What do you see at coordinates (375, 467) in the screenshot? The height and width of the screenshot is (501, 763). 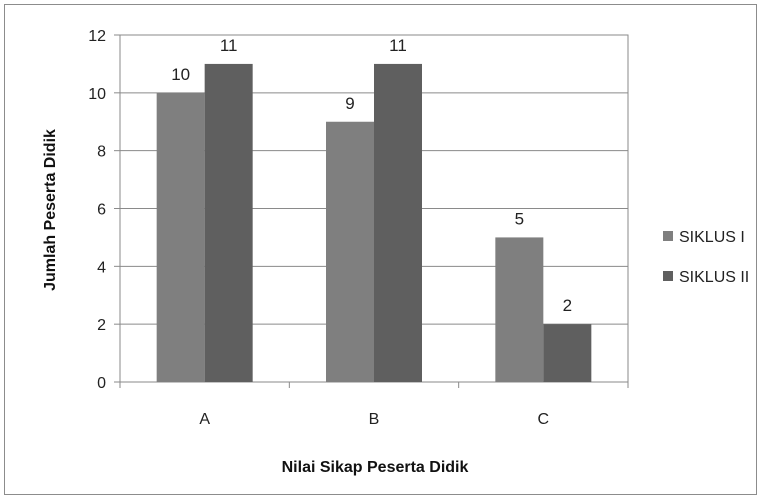 I see `x-axis-title: Nilai Sikap Peserta Didik` at bounding box center [375, 467].